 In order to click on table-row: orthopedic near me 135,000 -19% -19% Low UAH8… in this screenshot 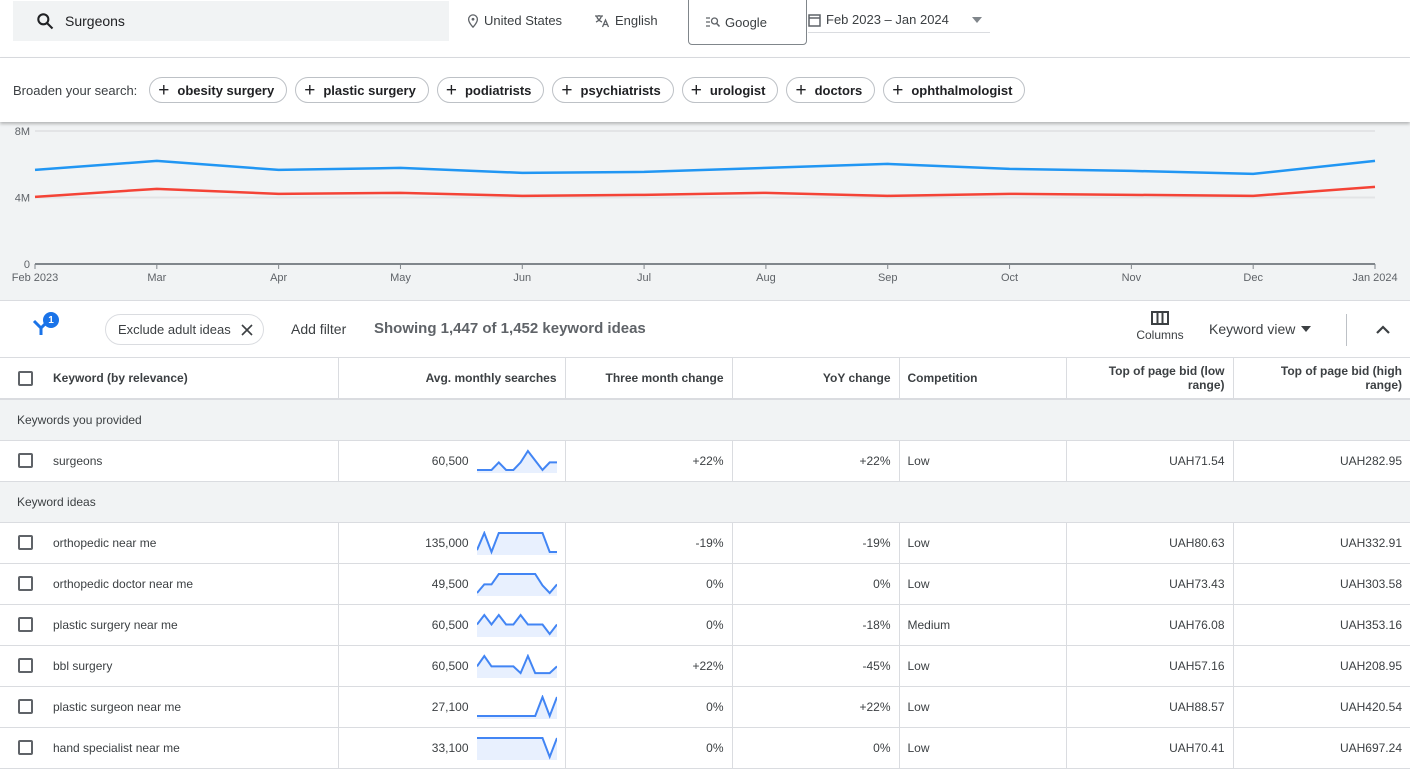, I will do `click(705, 543)`.